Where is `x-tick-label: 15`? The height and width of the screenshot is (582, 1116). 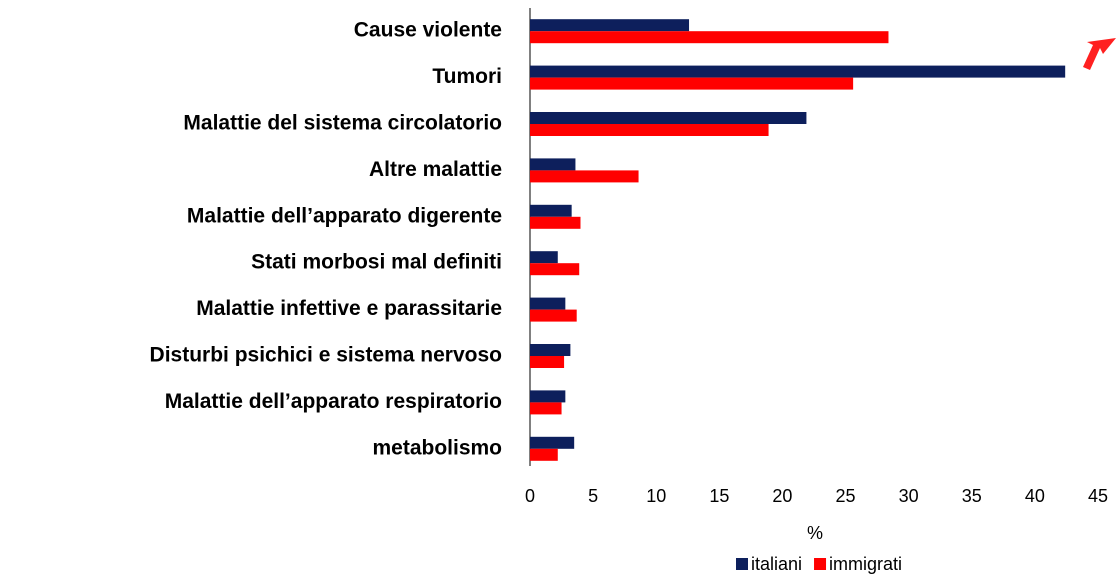 x-tick-label: 15 is located at coordinates (719, 496).